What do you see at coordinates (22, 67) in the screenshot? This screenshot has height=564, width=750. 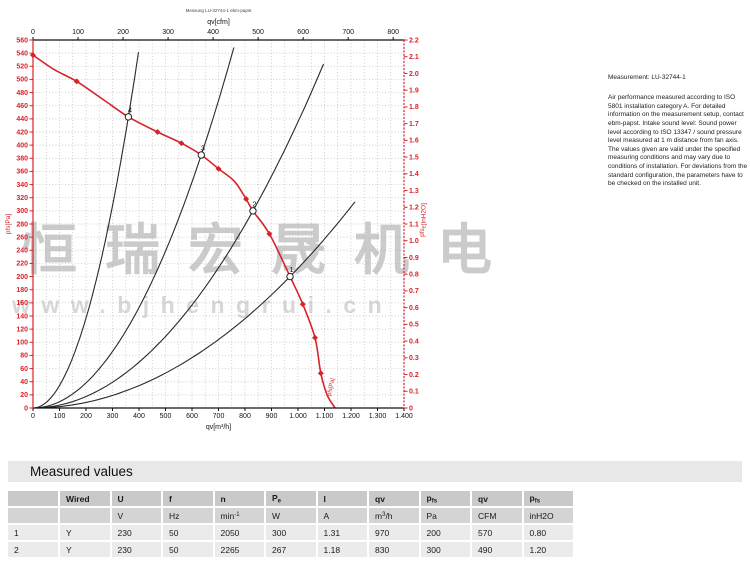 I see `svg-text: 520` at bounding box center [22, 67].